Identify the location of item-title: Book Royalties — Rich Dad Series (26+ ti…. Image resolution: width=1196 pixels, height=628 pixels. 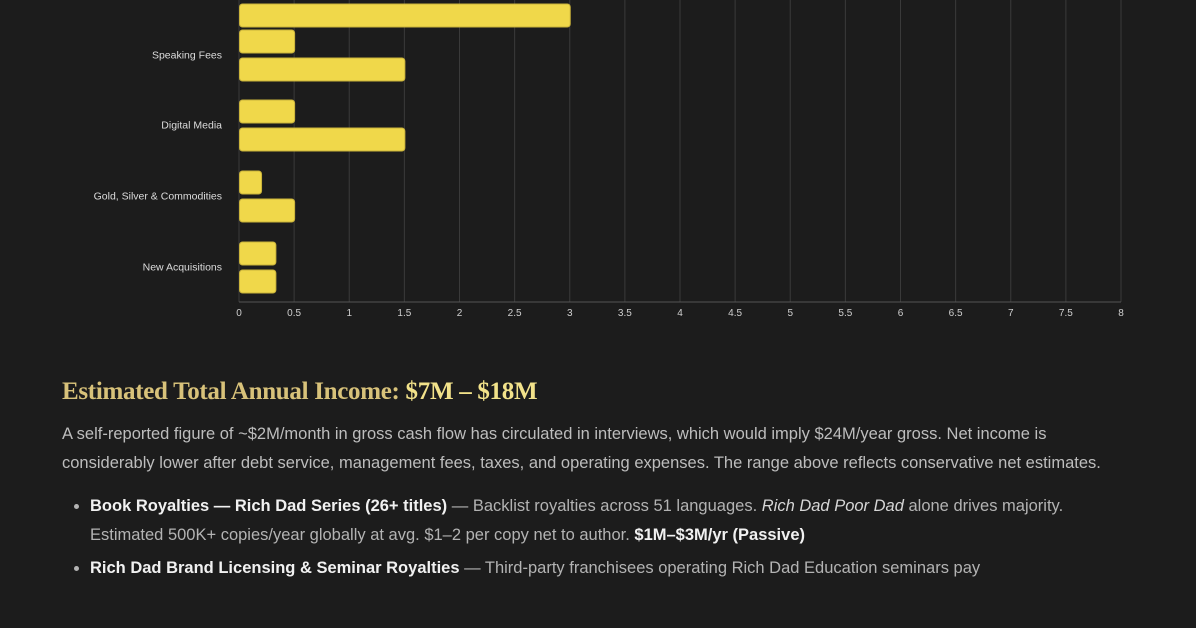
(269, 506).